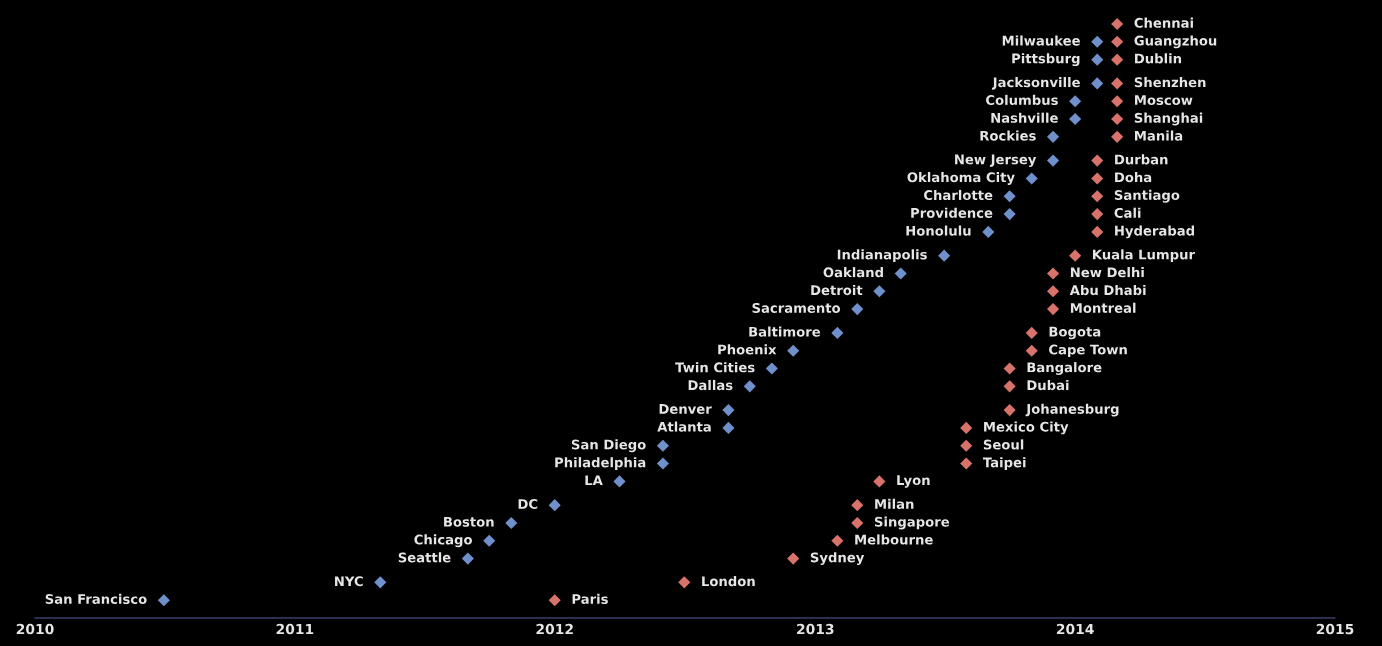 This screenshot has height=646, width=1382. What do you see at coordinates (894, 503) in the screenshot?
I see `annotation: Milan` at bounding box center [894, 503].